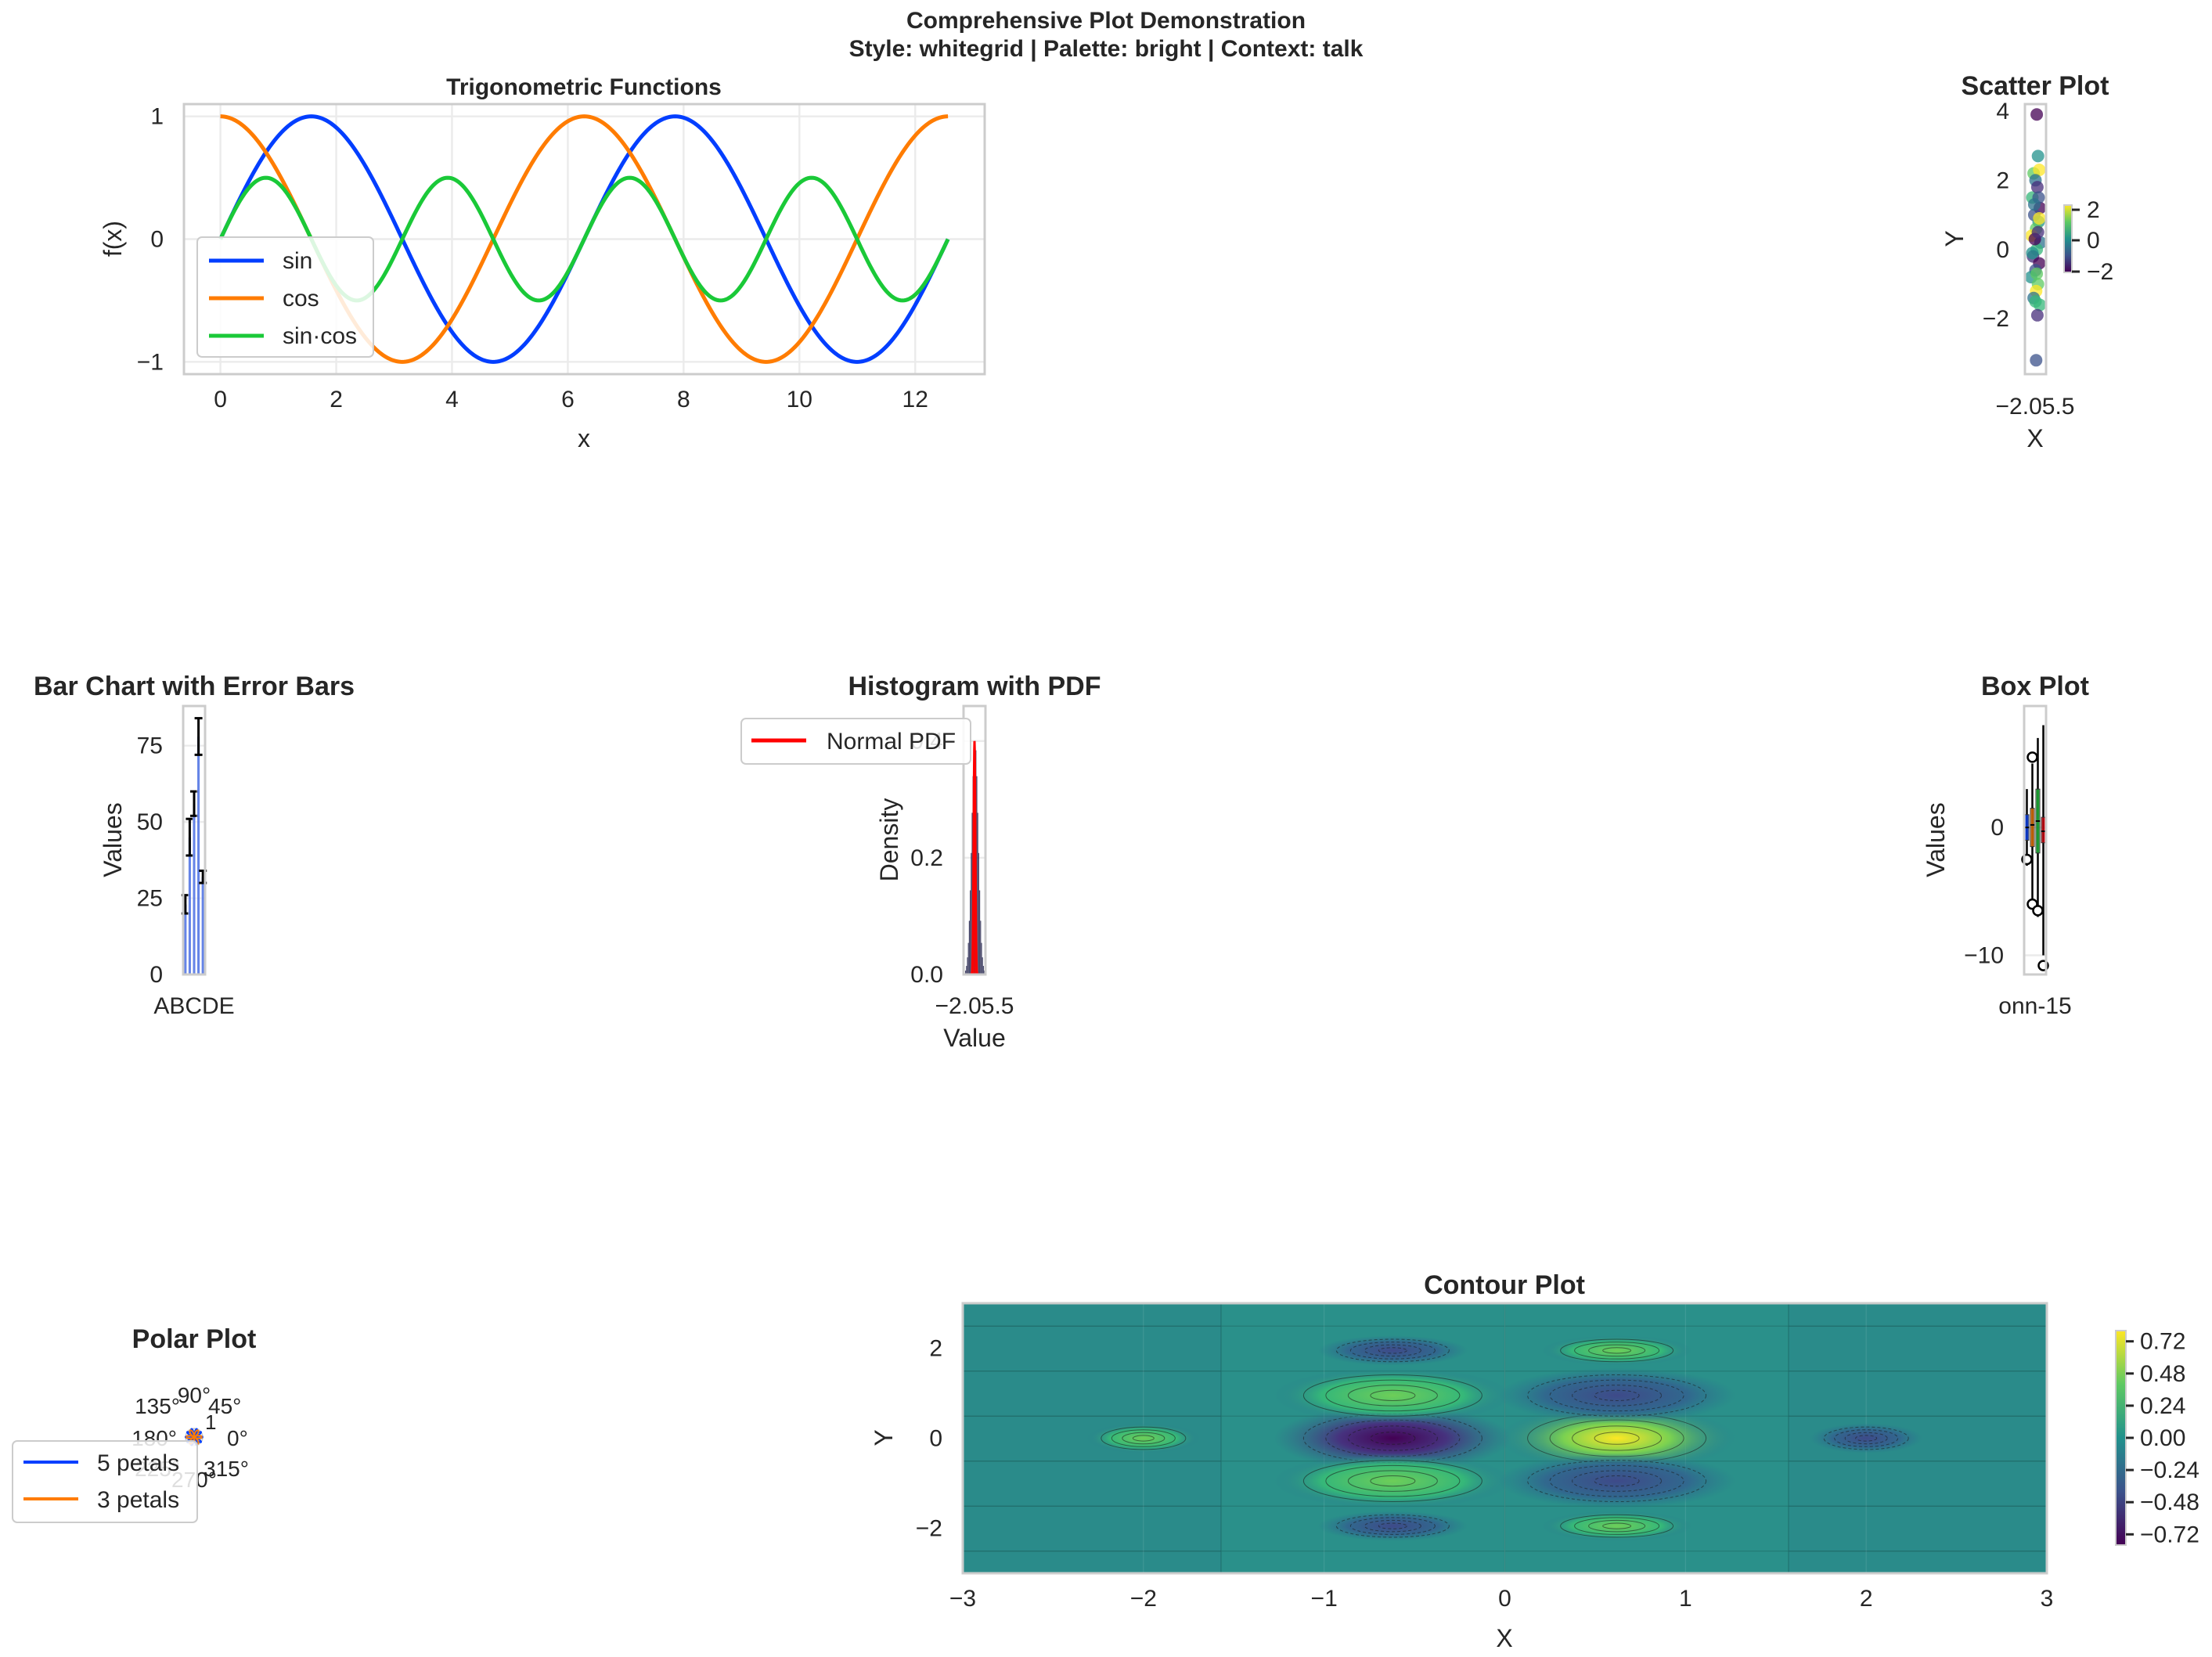 This screenshot has height=1657, width=2212. I want to click on polar-angle-label: 90°, so click(194, 1395).